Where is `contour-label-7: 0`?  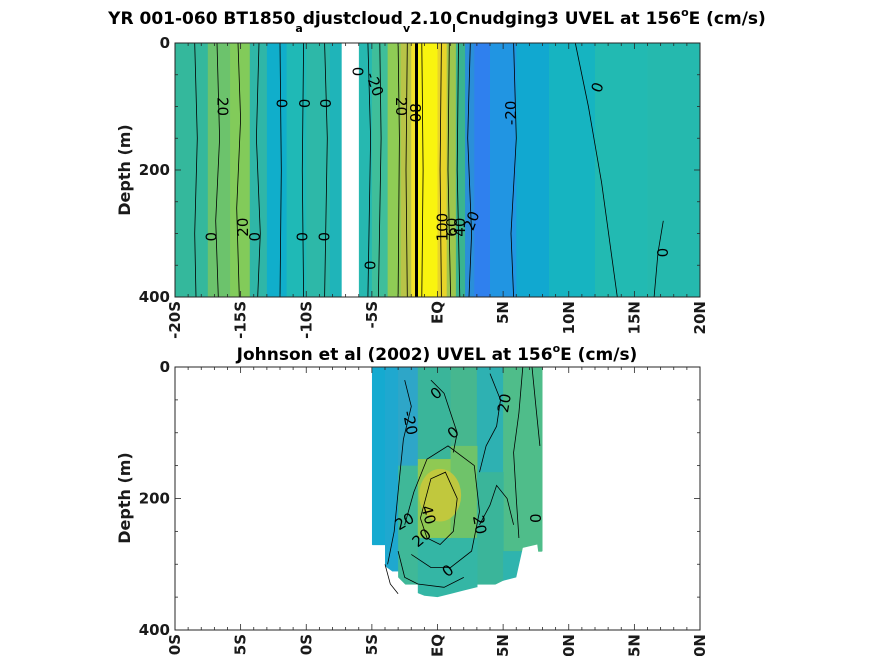
contour-label-7: 0 is located at coordinates (302, 237).